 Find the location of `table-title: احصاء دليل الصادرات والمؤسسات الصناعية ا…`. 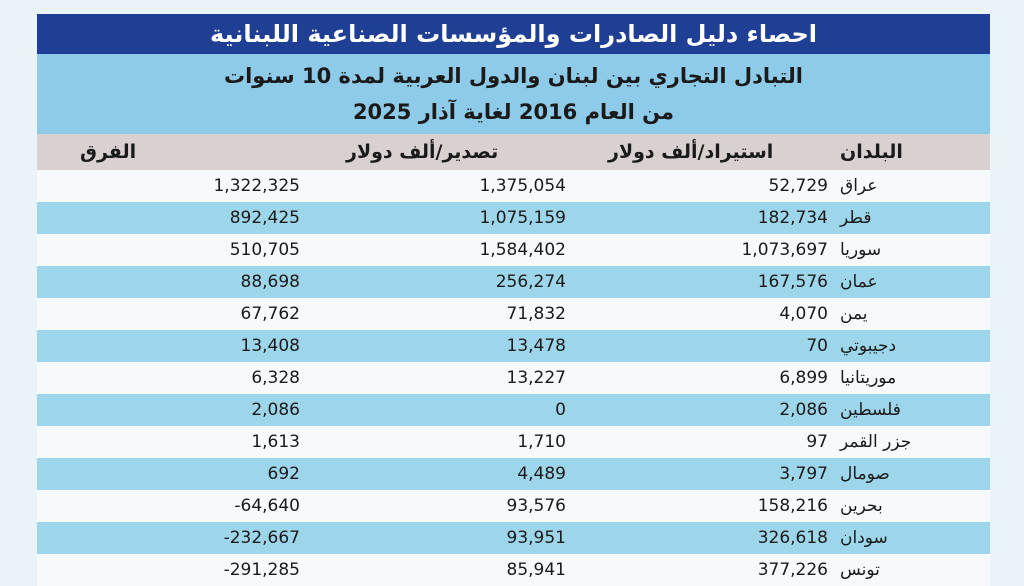

table-title: احصاء دليل الصادرات والمؤسسات الصناعية ا… is located at coordinates (513, 34).